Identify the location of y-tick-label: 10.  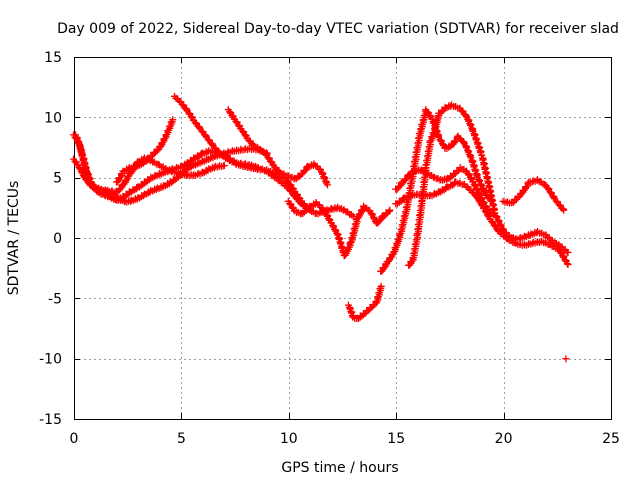
(53, 118).